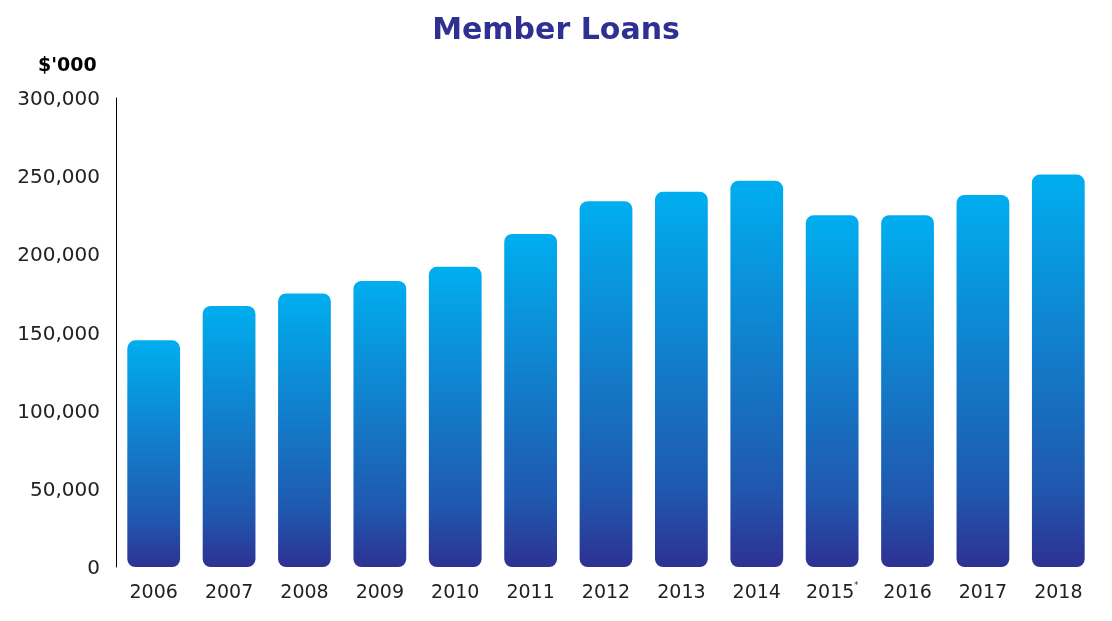  Describe the element at coordinates (58, 254) in the screenshot. I see `y-tick-label: 200,000` at that location.